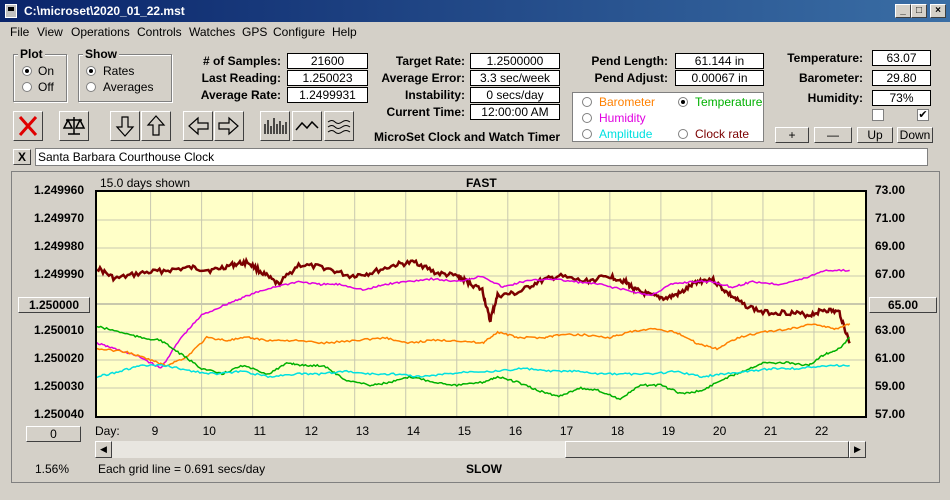 The width and height of the screenshot is (950, 500). Describe the element at coordinates (878, 115) in the screenshot. I see `overlay-enable-checkbox` at that location.